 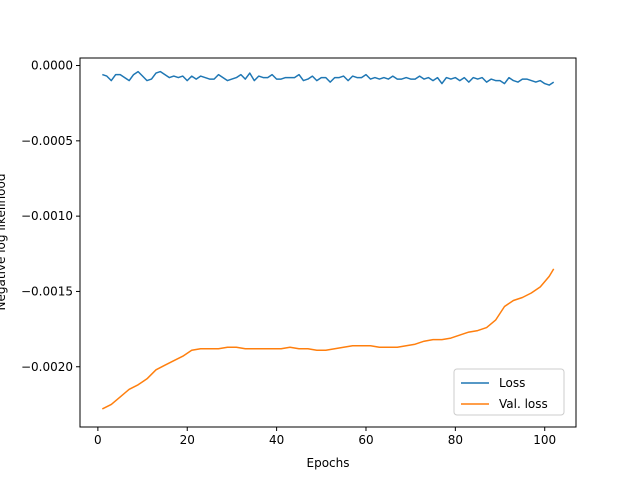 What do you see at coordinates (509, 392) in the screenshot?
I see `legend: Loss Val. loss` at bounding box center [509, 392].